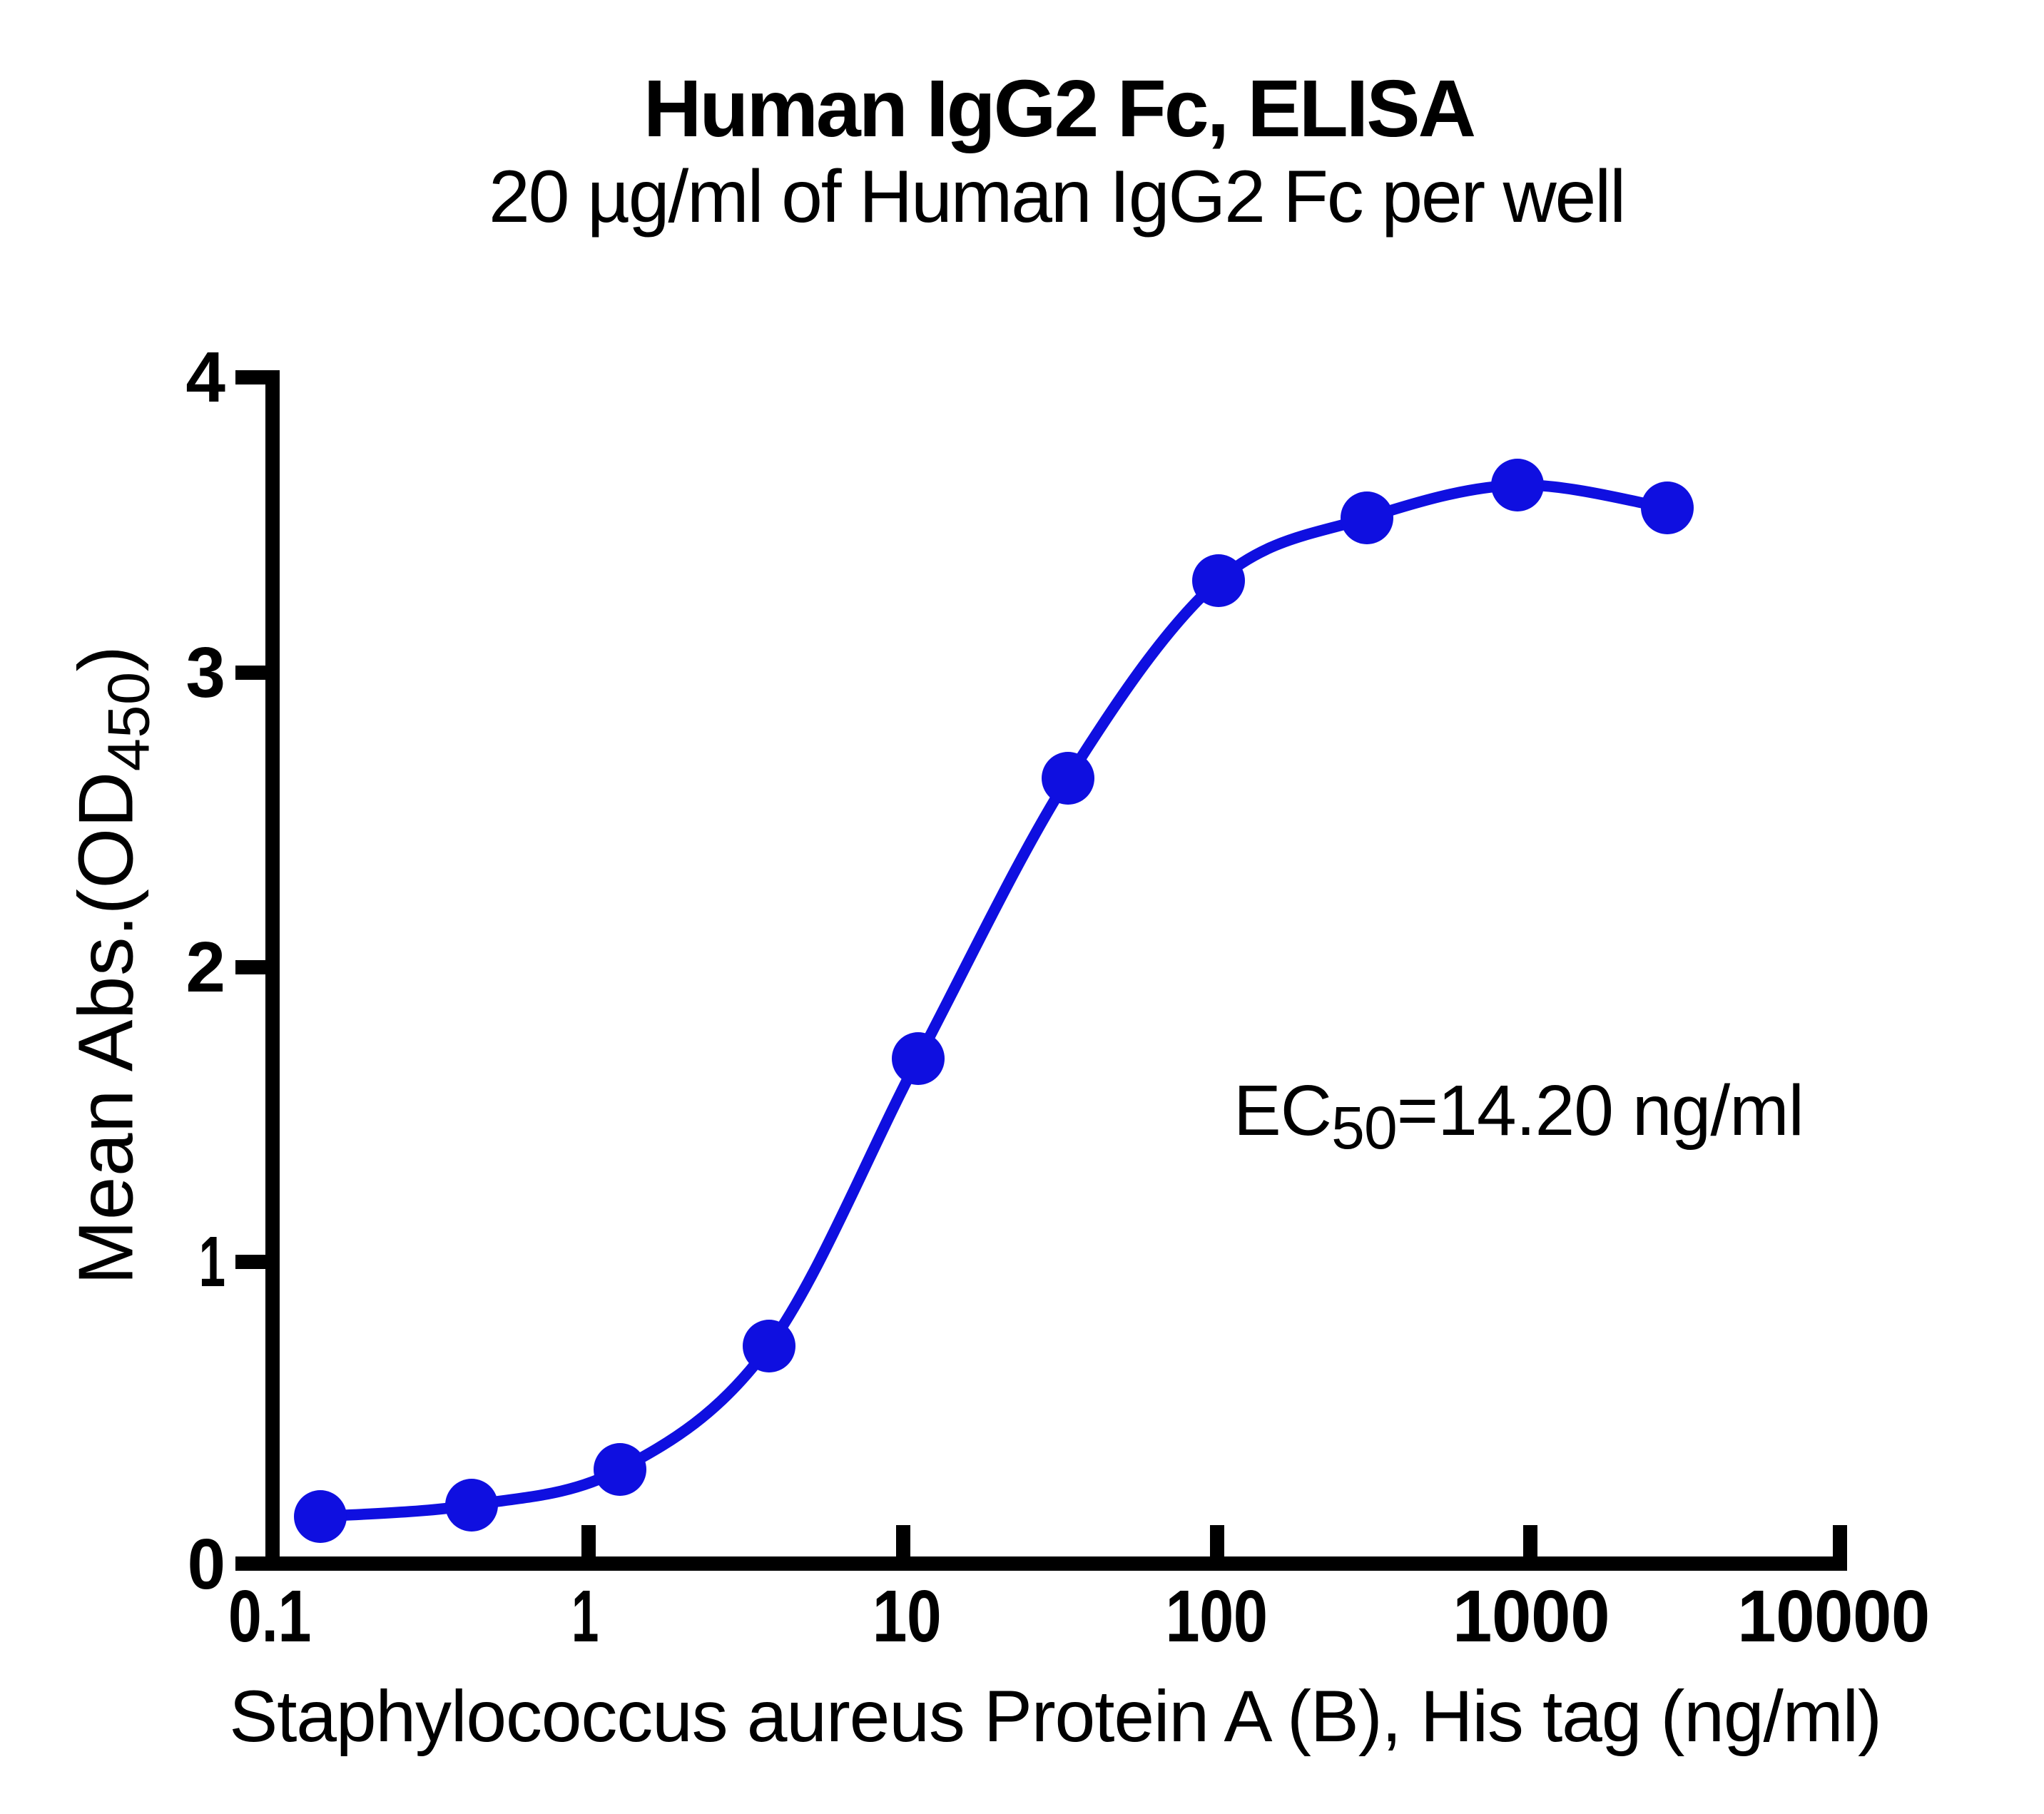  I want to click on svg-text: 1000, so click(1531, 1616).